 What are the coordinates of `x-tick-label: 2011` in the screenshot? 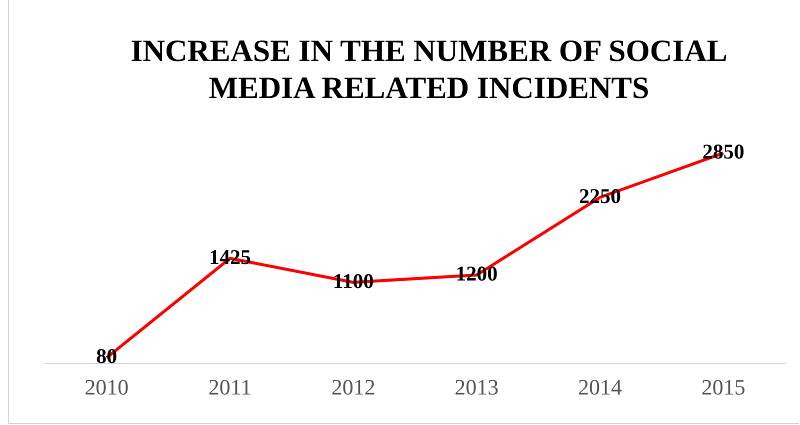 It's located at (230, 387).